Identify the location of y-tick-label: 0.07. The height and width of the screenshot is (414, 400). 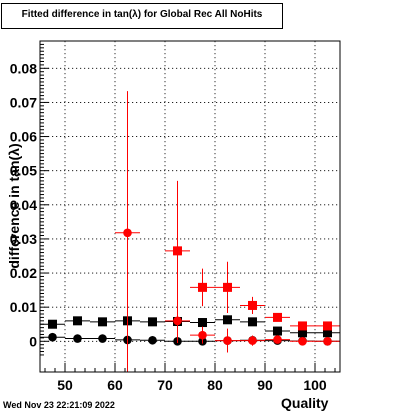
(23, 102).